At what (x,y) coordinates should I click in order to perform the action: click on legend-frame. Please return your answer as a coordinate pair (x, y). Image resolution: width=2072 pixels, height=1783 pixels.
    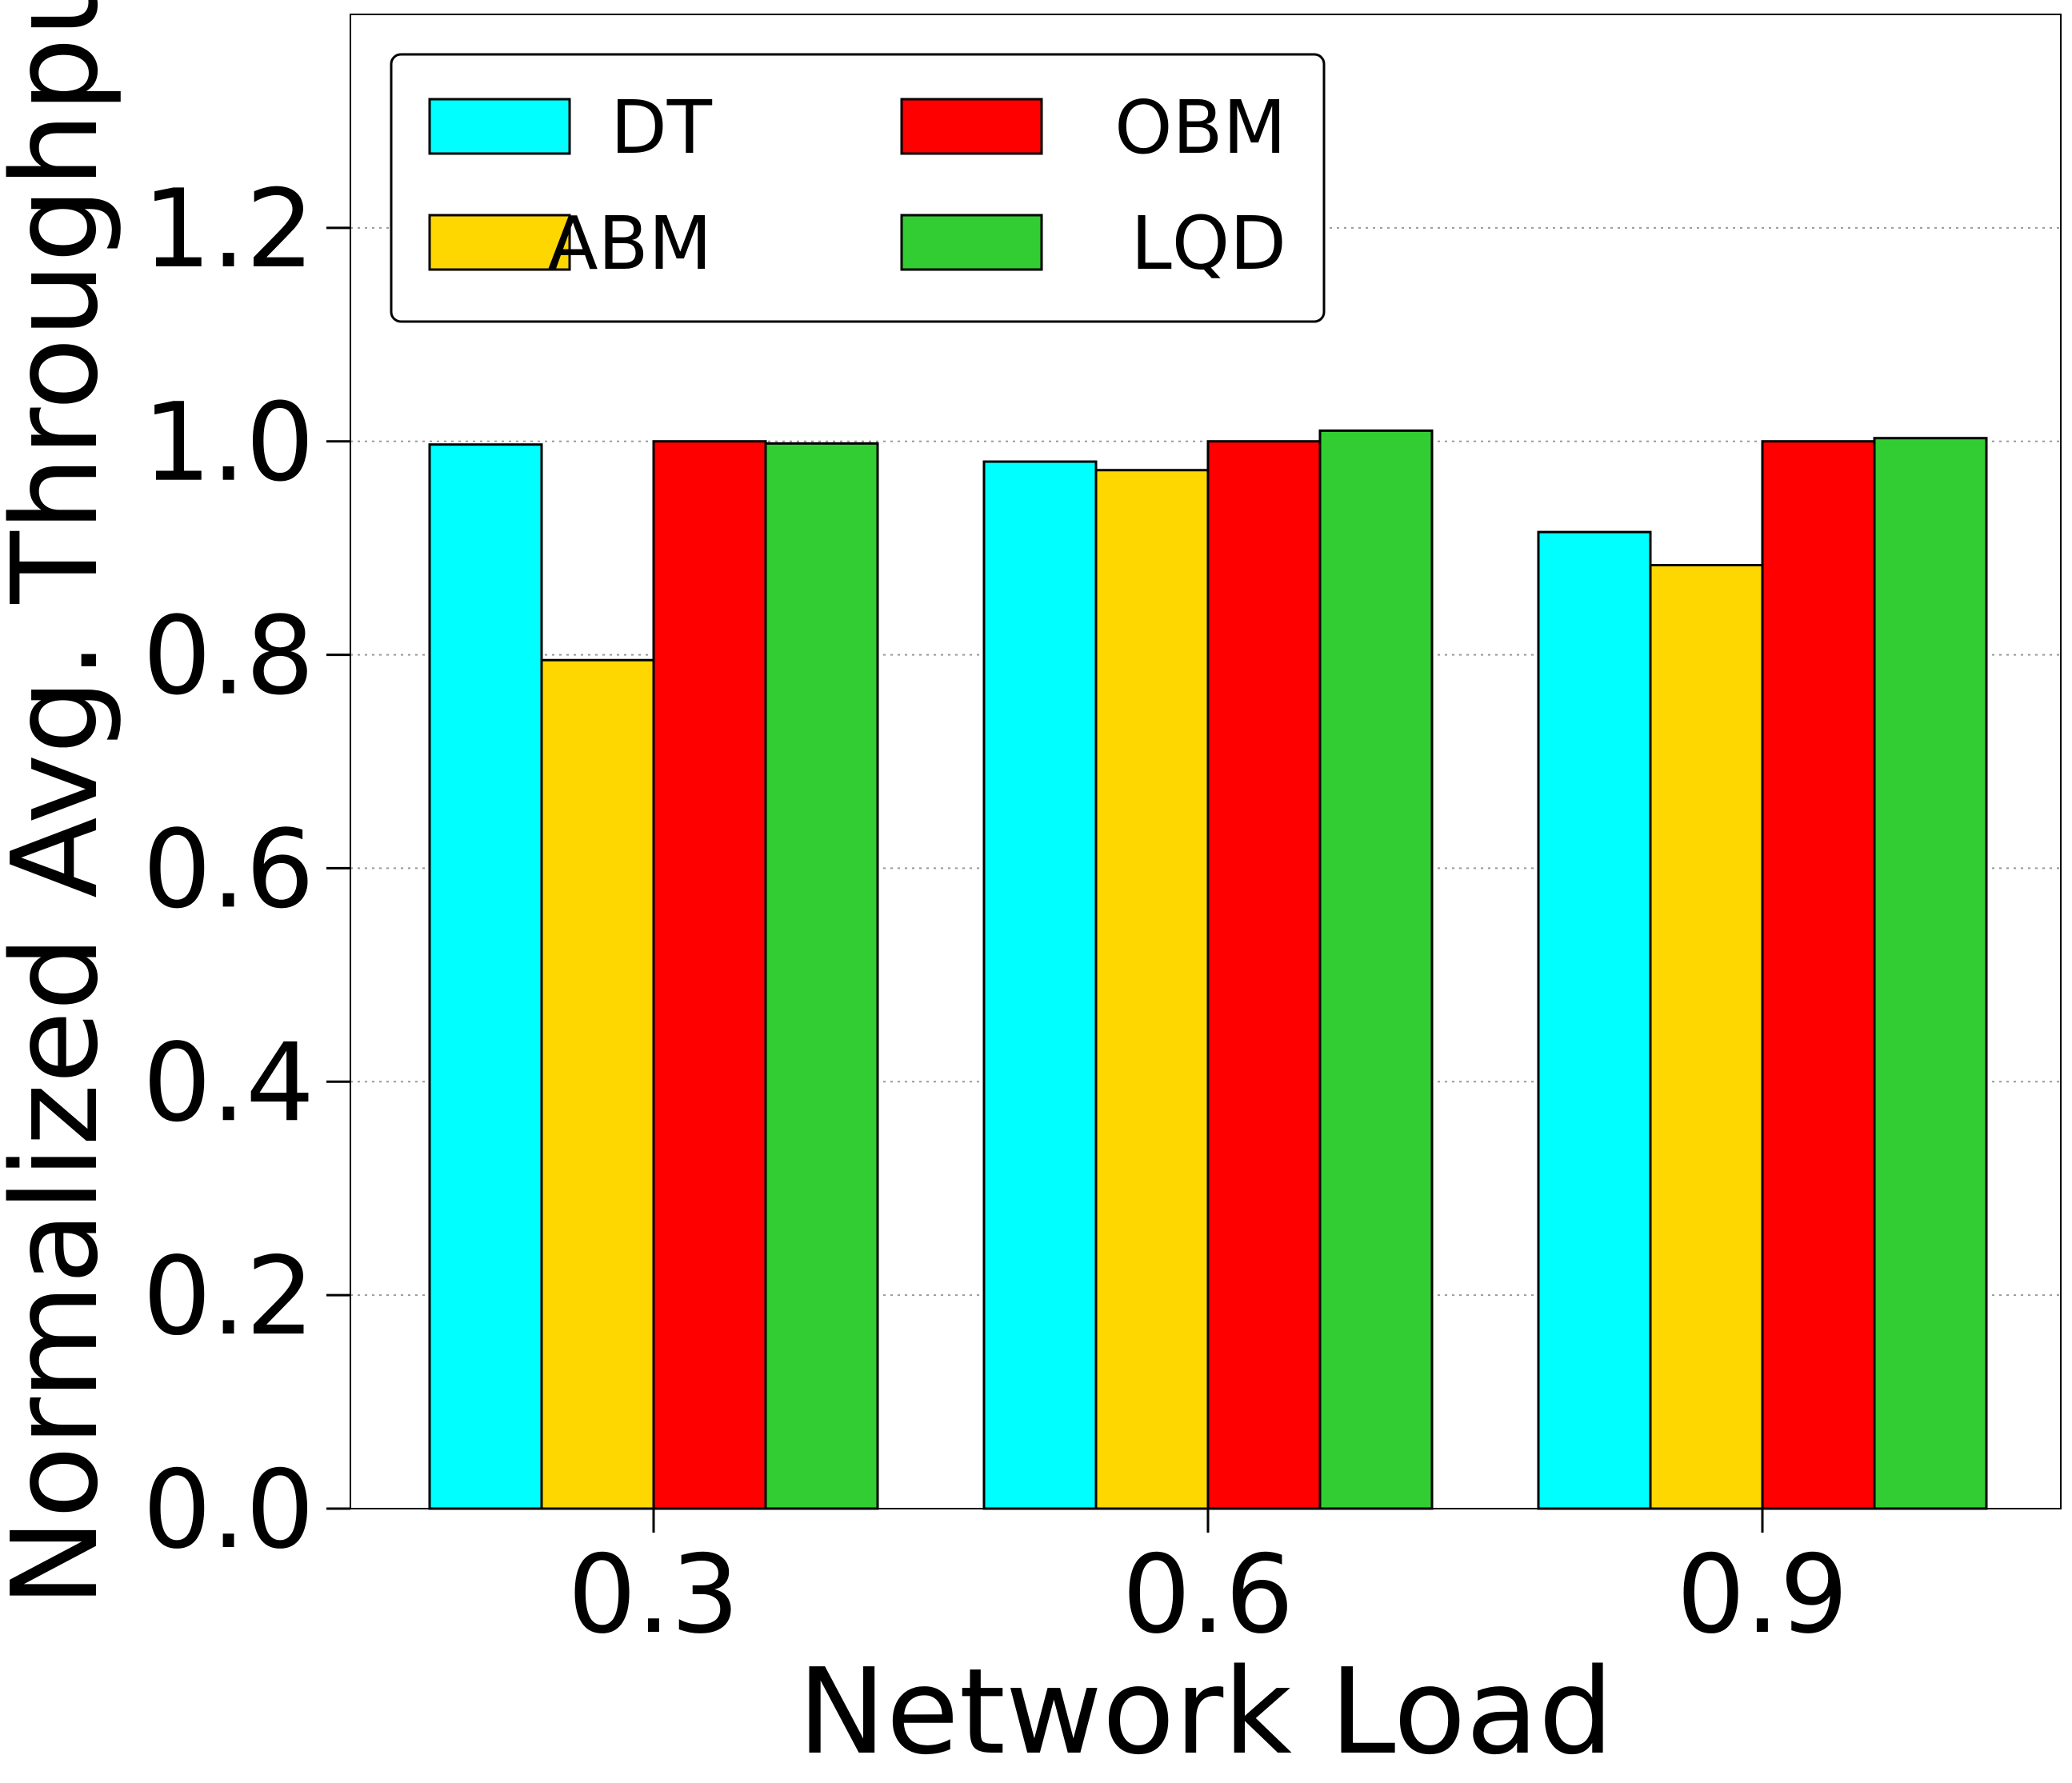
    Looking at the image, I should click on (858, 188).